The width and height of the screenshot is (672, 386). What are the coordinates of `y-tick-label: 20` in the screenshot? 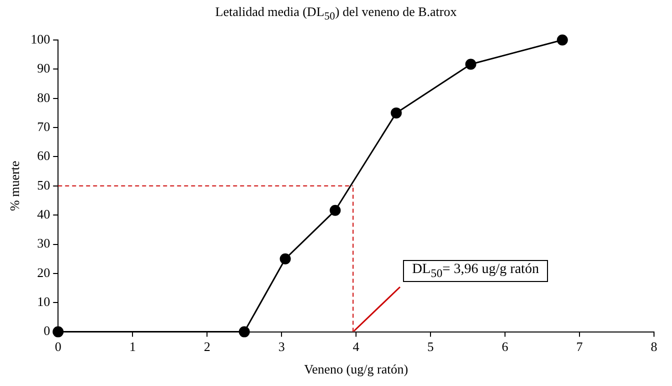 It's located at (43, 272).